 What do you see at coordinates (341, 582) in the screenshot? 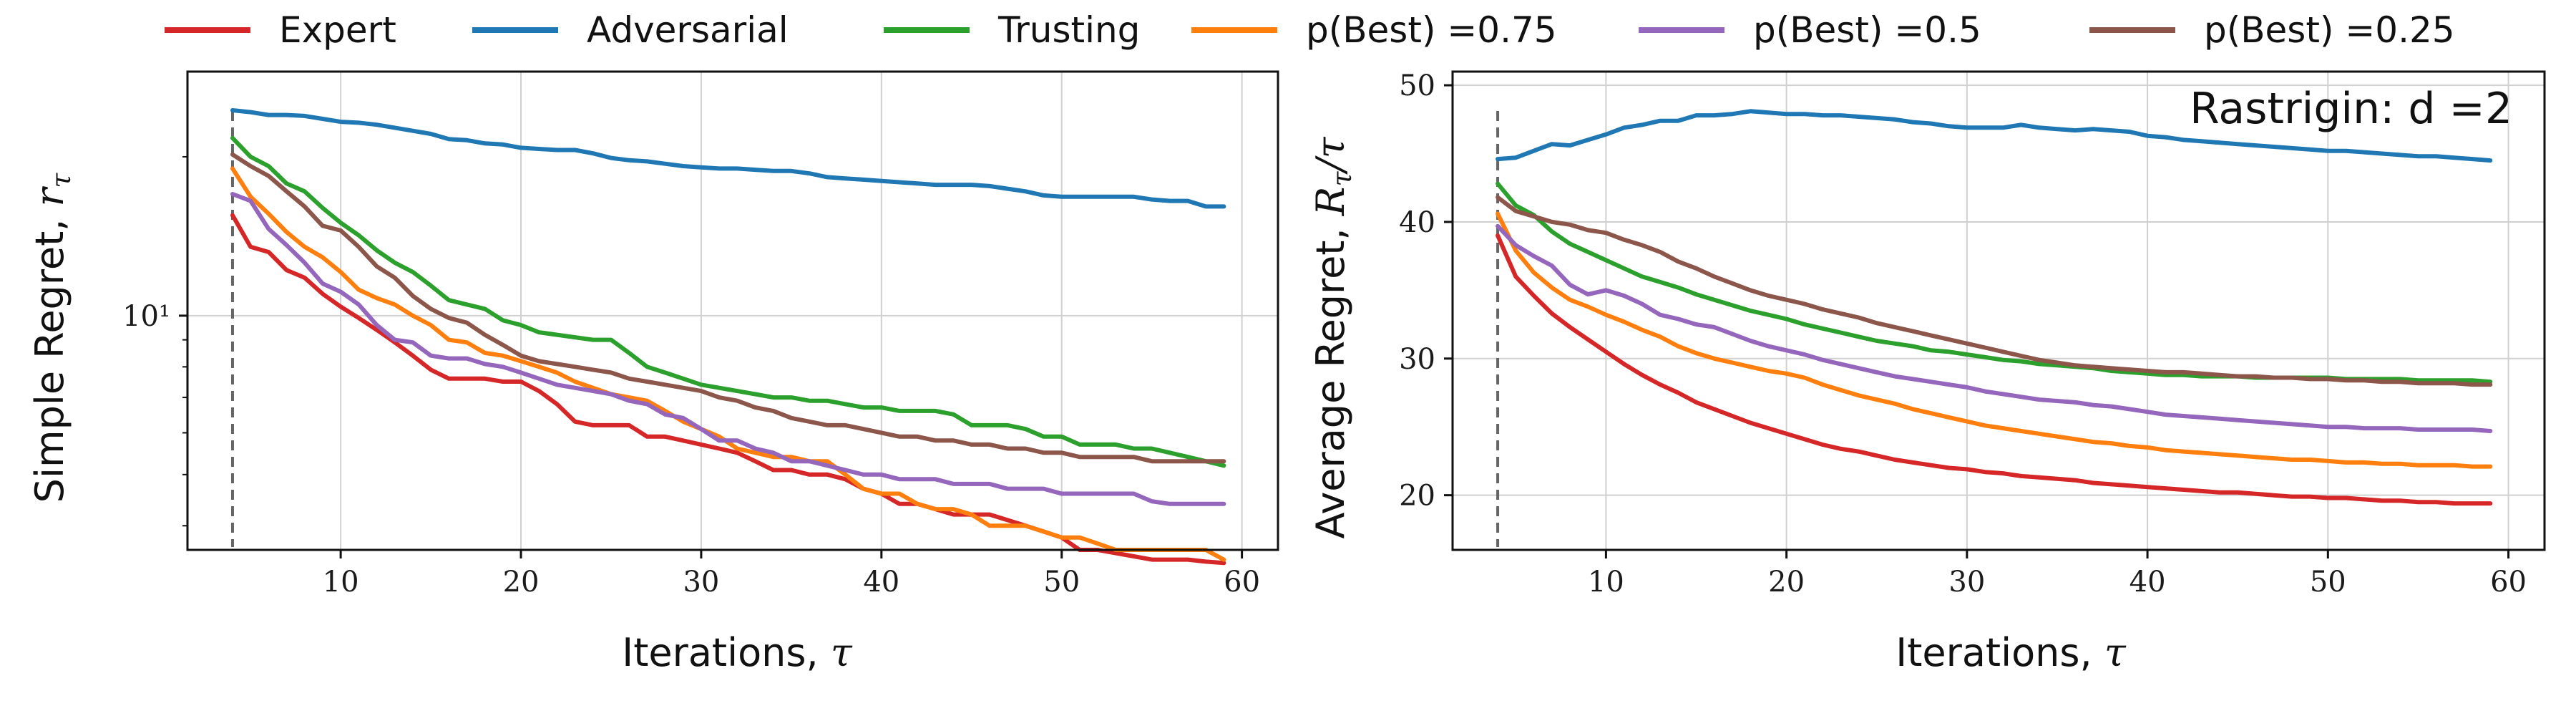
I see `simple-regret-xtick-label: 10` at bounding box center [341, 582].